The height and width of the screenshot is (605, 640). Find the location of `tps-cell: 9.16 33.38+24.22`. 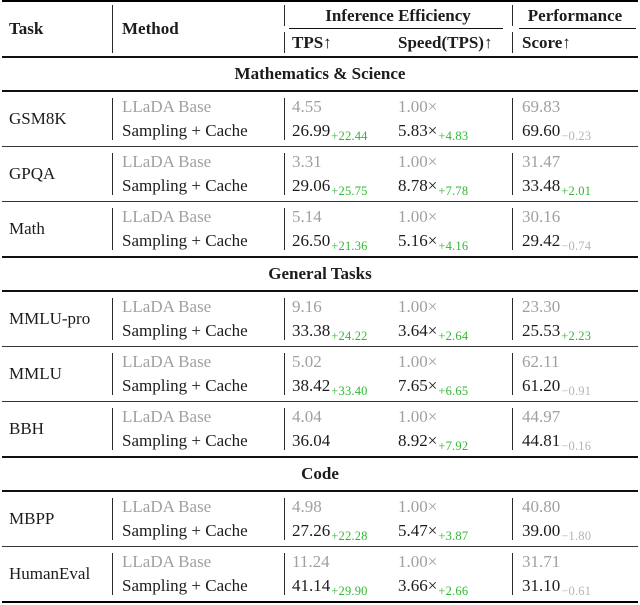

tps-cell: 9.16 33.38+24.22 is located at coordinates (340, 319).